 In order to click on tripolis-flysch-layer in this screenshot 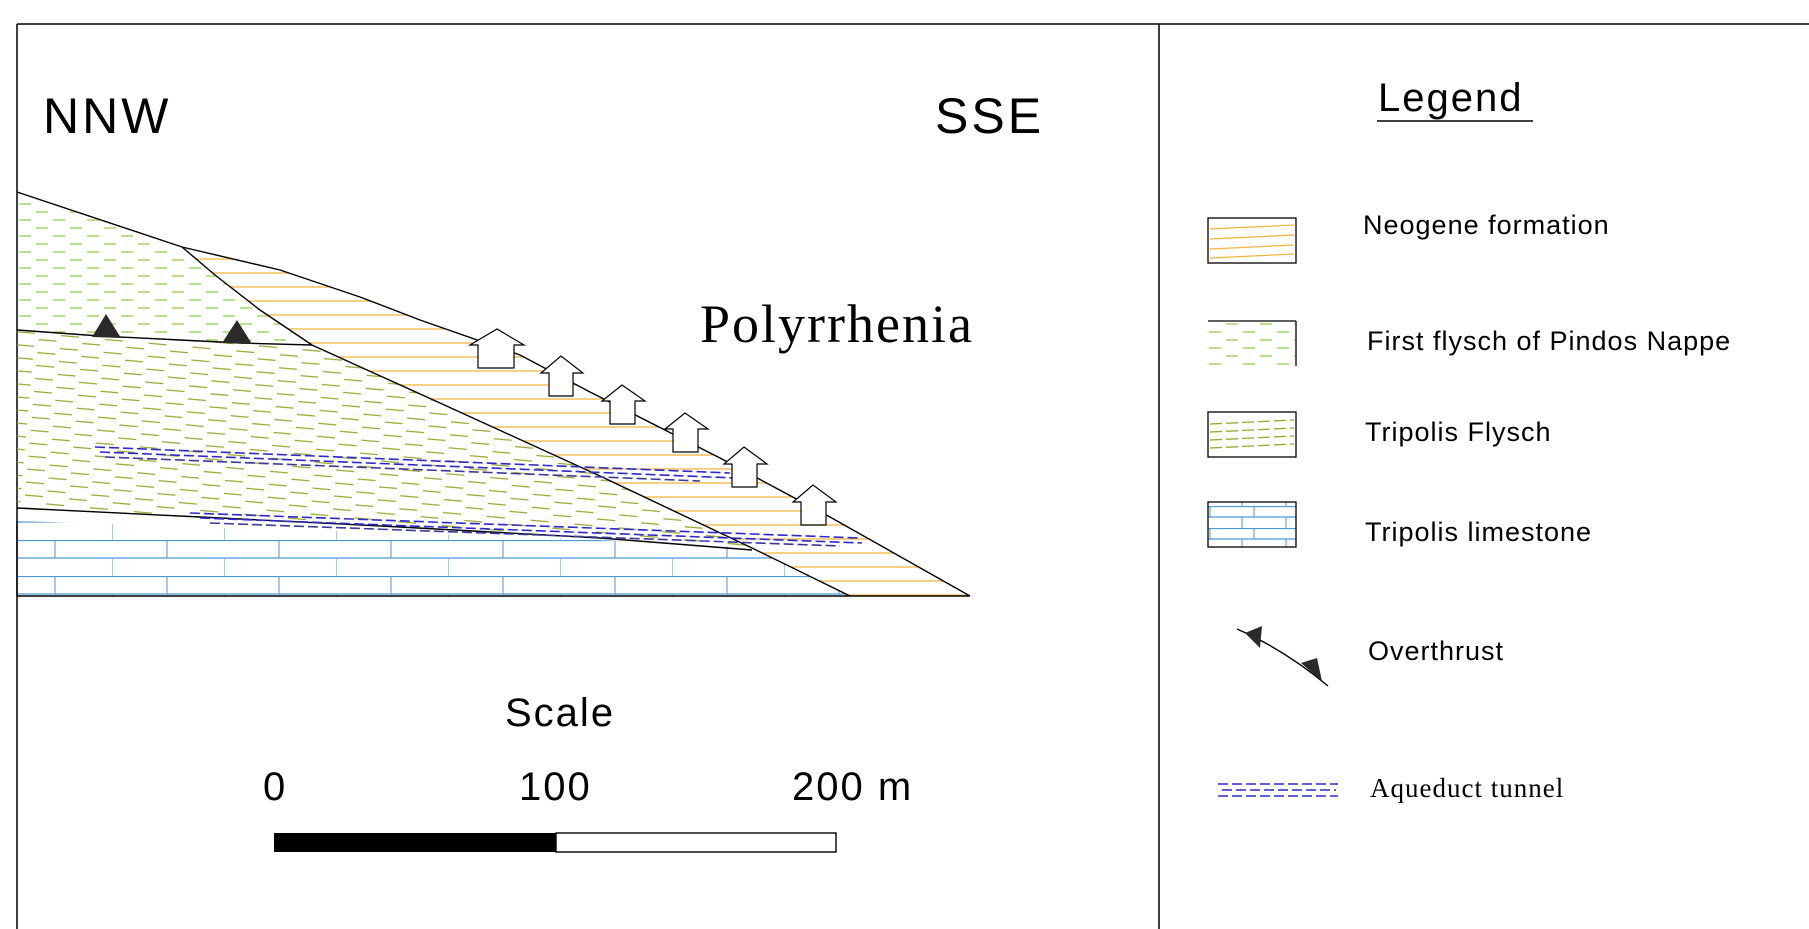, I will do `click(384, 439)`.